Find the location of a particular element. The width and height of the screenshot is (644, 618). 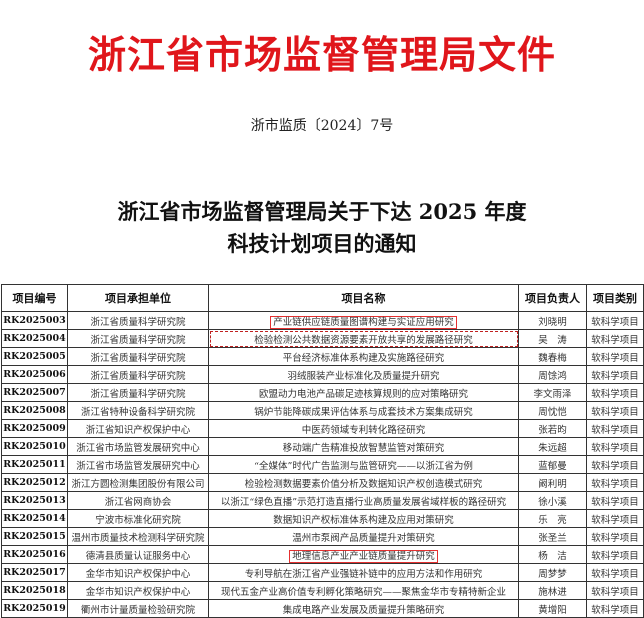

cell-leader: 阚利明 is located at coordinates (552, 482).